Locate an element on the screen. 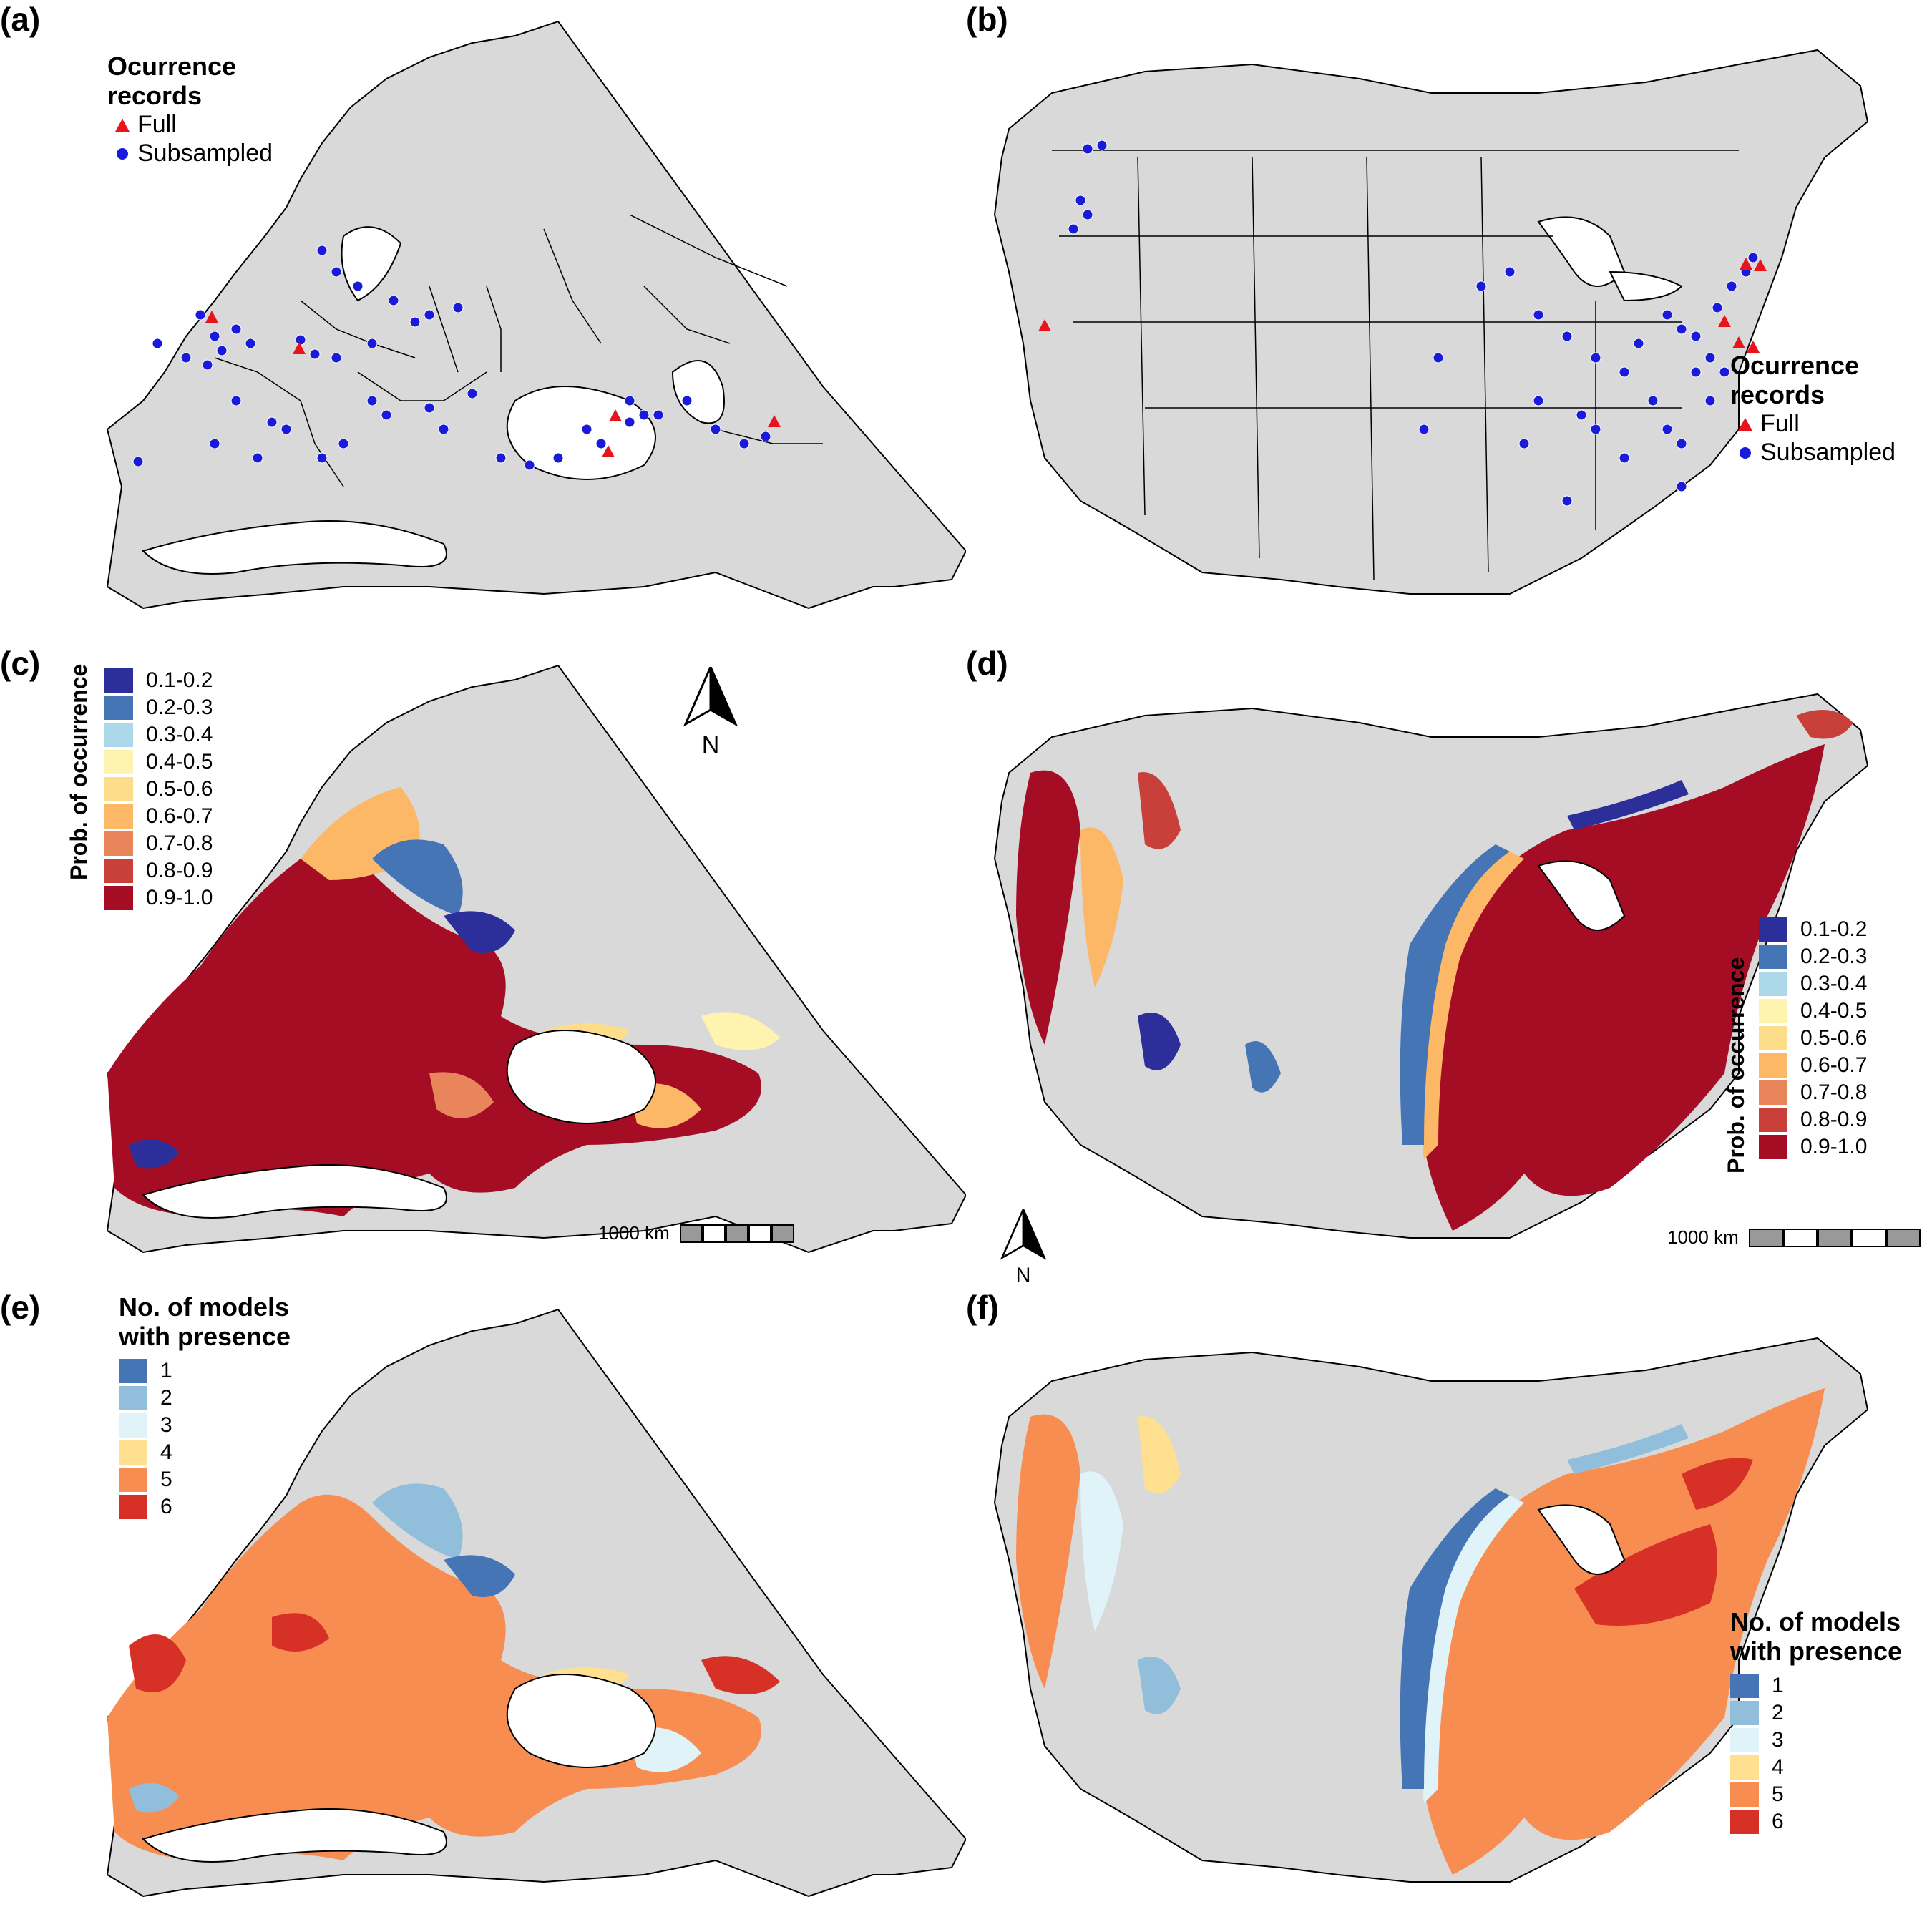  legend-label-full: Full is located at coordinates (1780, 424).